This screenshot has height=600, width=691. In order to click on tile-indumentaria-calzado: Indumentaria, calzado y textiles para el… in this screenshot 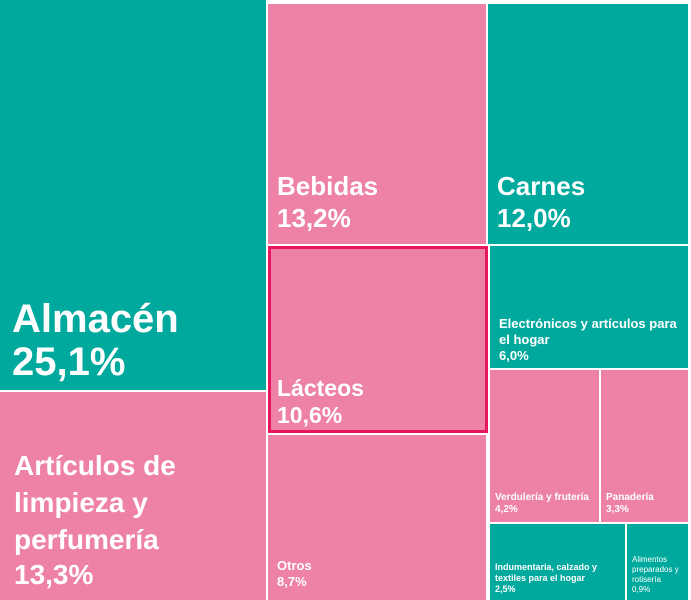, I will do `click(557, 562)`.